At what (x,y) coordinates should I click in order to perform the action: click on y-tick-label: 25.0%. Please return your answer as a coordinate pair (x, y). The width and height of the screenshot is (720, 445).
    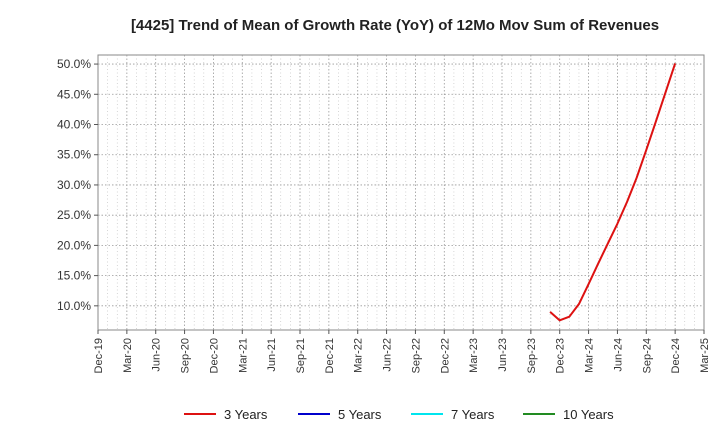
    Looking at the image, I should click on (74, 215).